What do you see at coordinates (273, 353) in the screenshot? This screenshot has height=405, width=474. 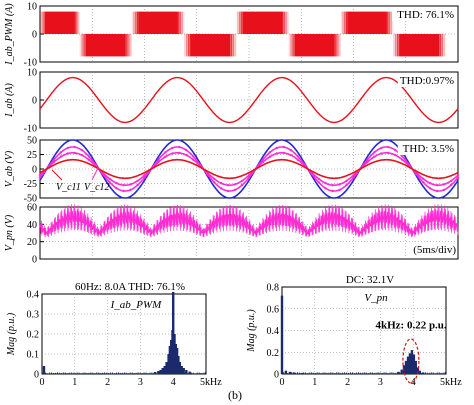 I see `s2-ytick-label: 0.2` at bounding box center [273, 353].